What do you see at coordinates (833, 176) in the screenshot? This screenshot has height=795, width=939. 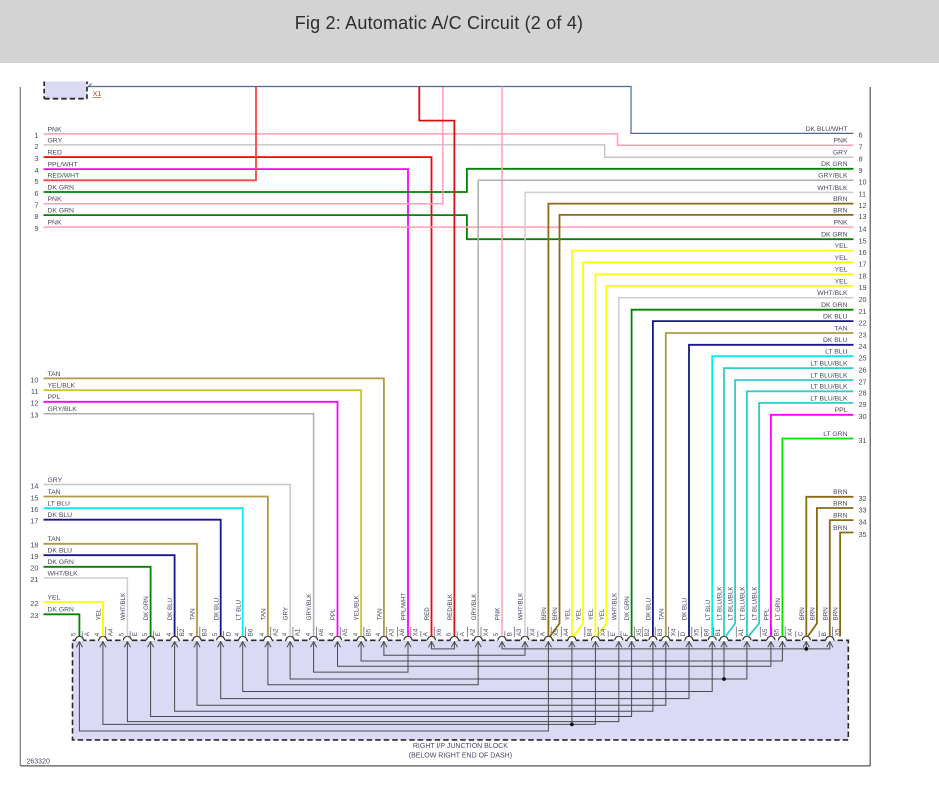 I see `right-pin-label: GRY/BLK` at bounding box center [833, 176].